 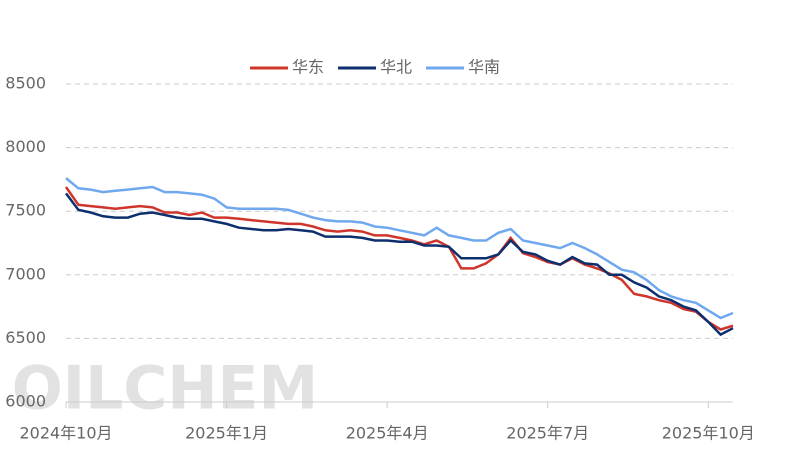 I want to click on legend-label: 华南, so click(x=484, y=67).